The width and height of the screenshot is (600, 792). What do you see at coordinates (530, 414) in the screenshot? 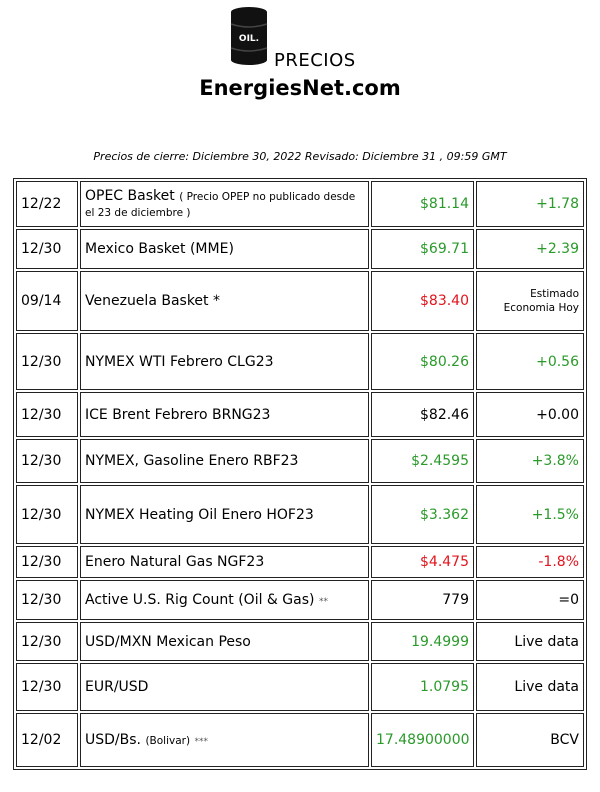
I see `change-cell: +0.00` at bounding box center [530, 414].